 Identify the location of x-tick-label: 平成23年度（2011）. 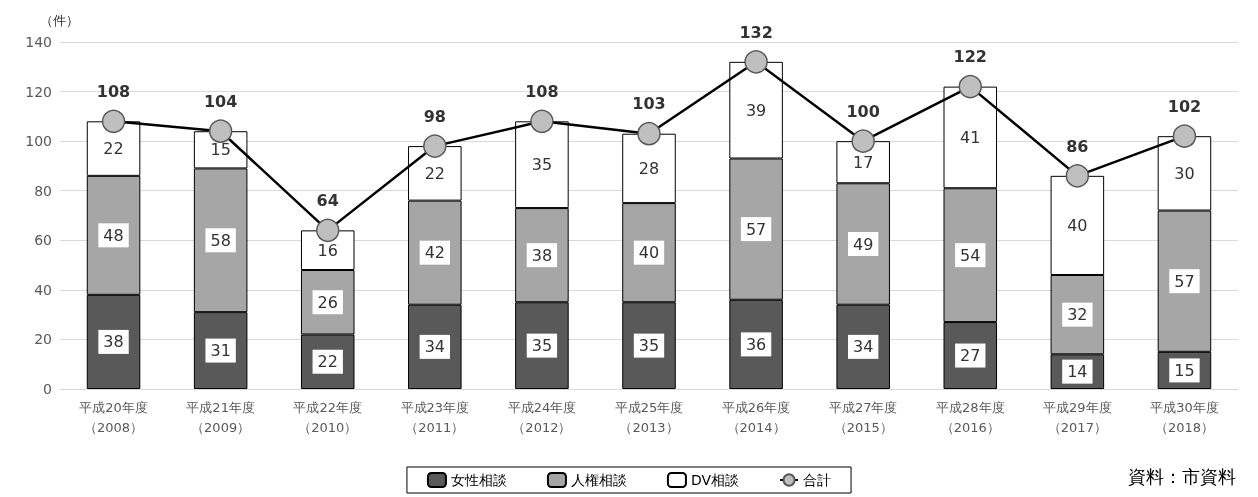
(435, 417).